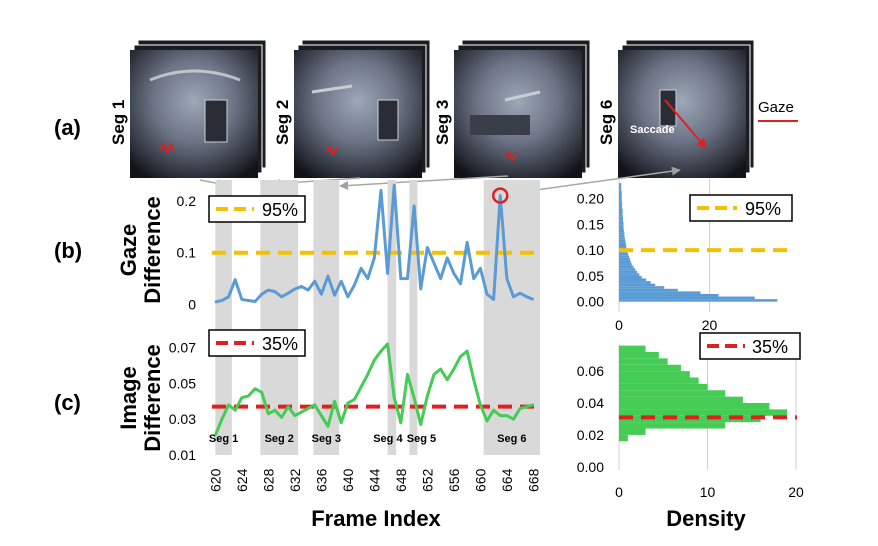  Describe the element at coordinates (187, 253) in the screenshot. I see `gaze-ytick-label: 0.1` at that location.